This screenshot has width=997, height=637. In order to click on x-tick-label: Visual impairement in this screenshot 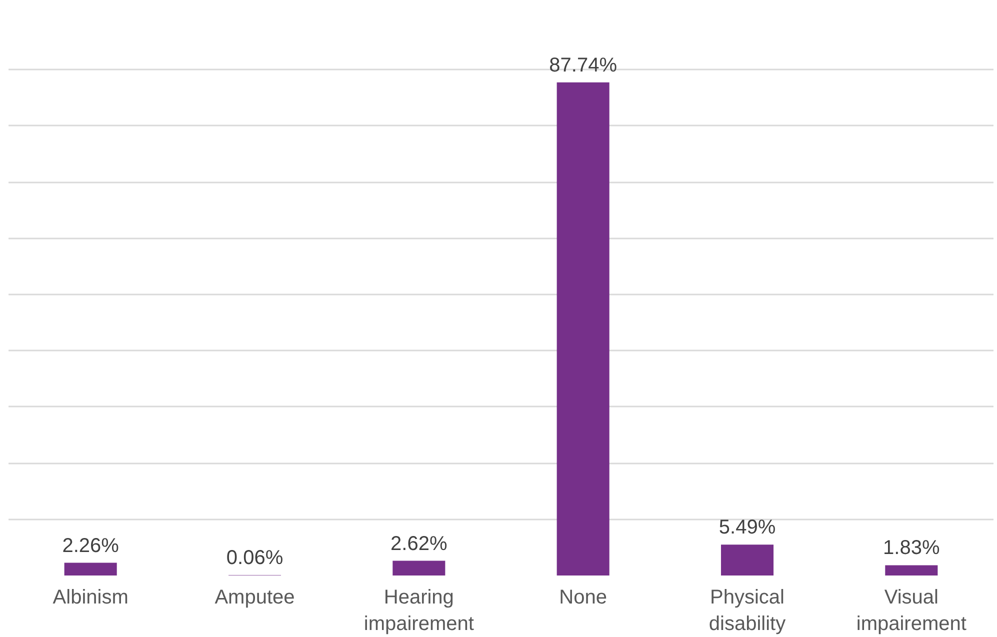, I will do `click(911, 610)`.